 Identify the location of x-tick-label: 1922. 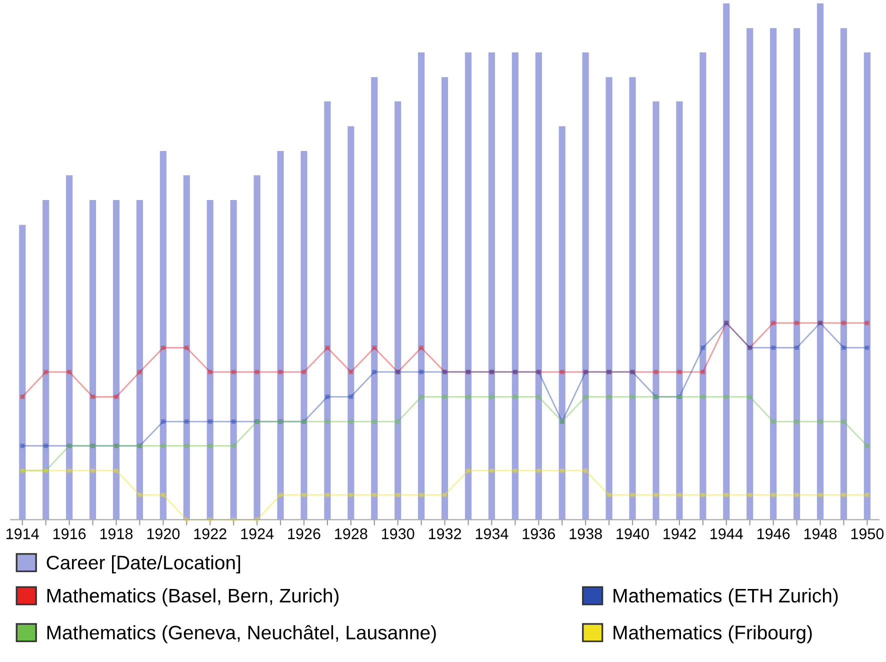
(210, 534).